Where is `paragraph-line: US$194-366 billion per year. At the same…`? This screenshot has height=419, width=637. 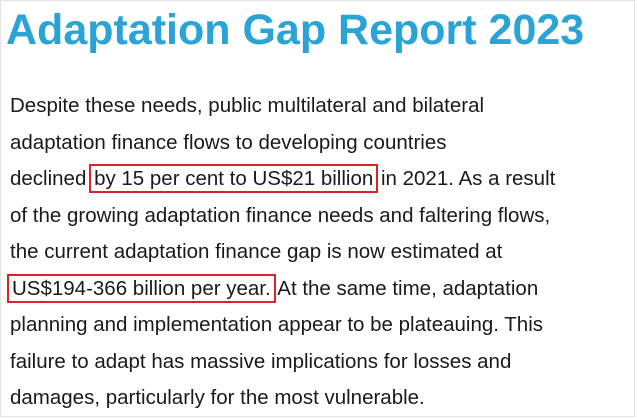
paragraph-line: US$194-366 billion per year. At the same… is located at coordinates (316, 289).